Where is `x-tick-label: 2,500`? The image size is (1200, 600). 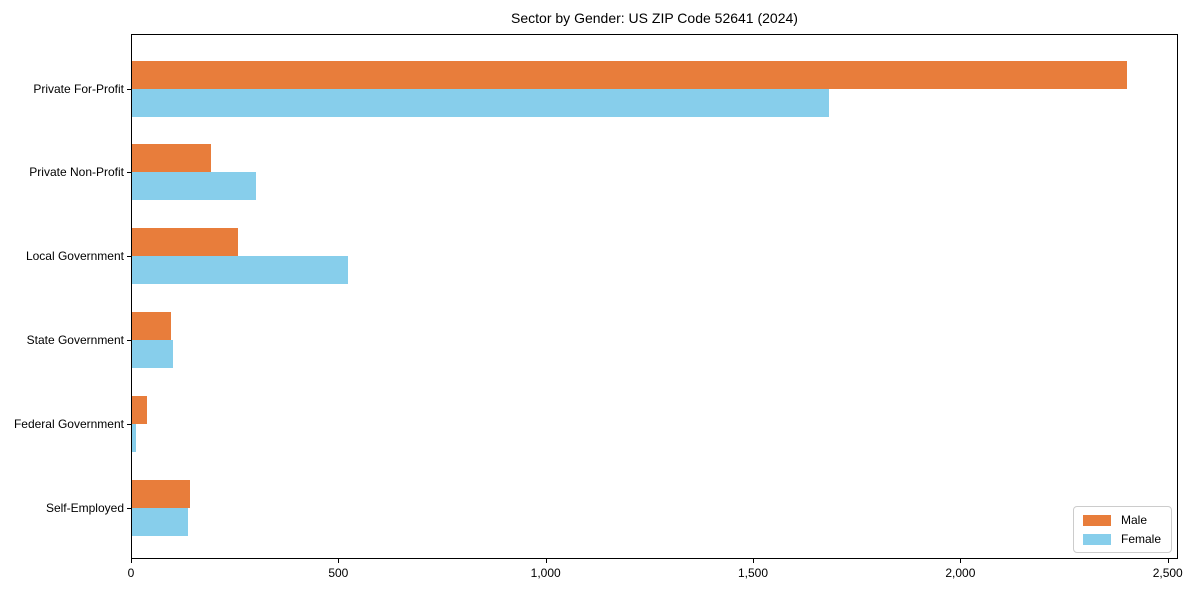 x-tick-label: 2,500 is located at coordinates (1167, 573).